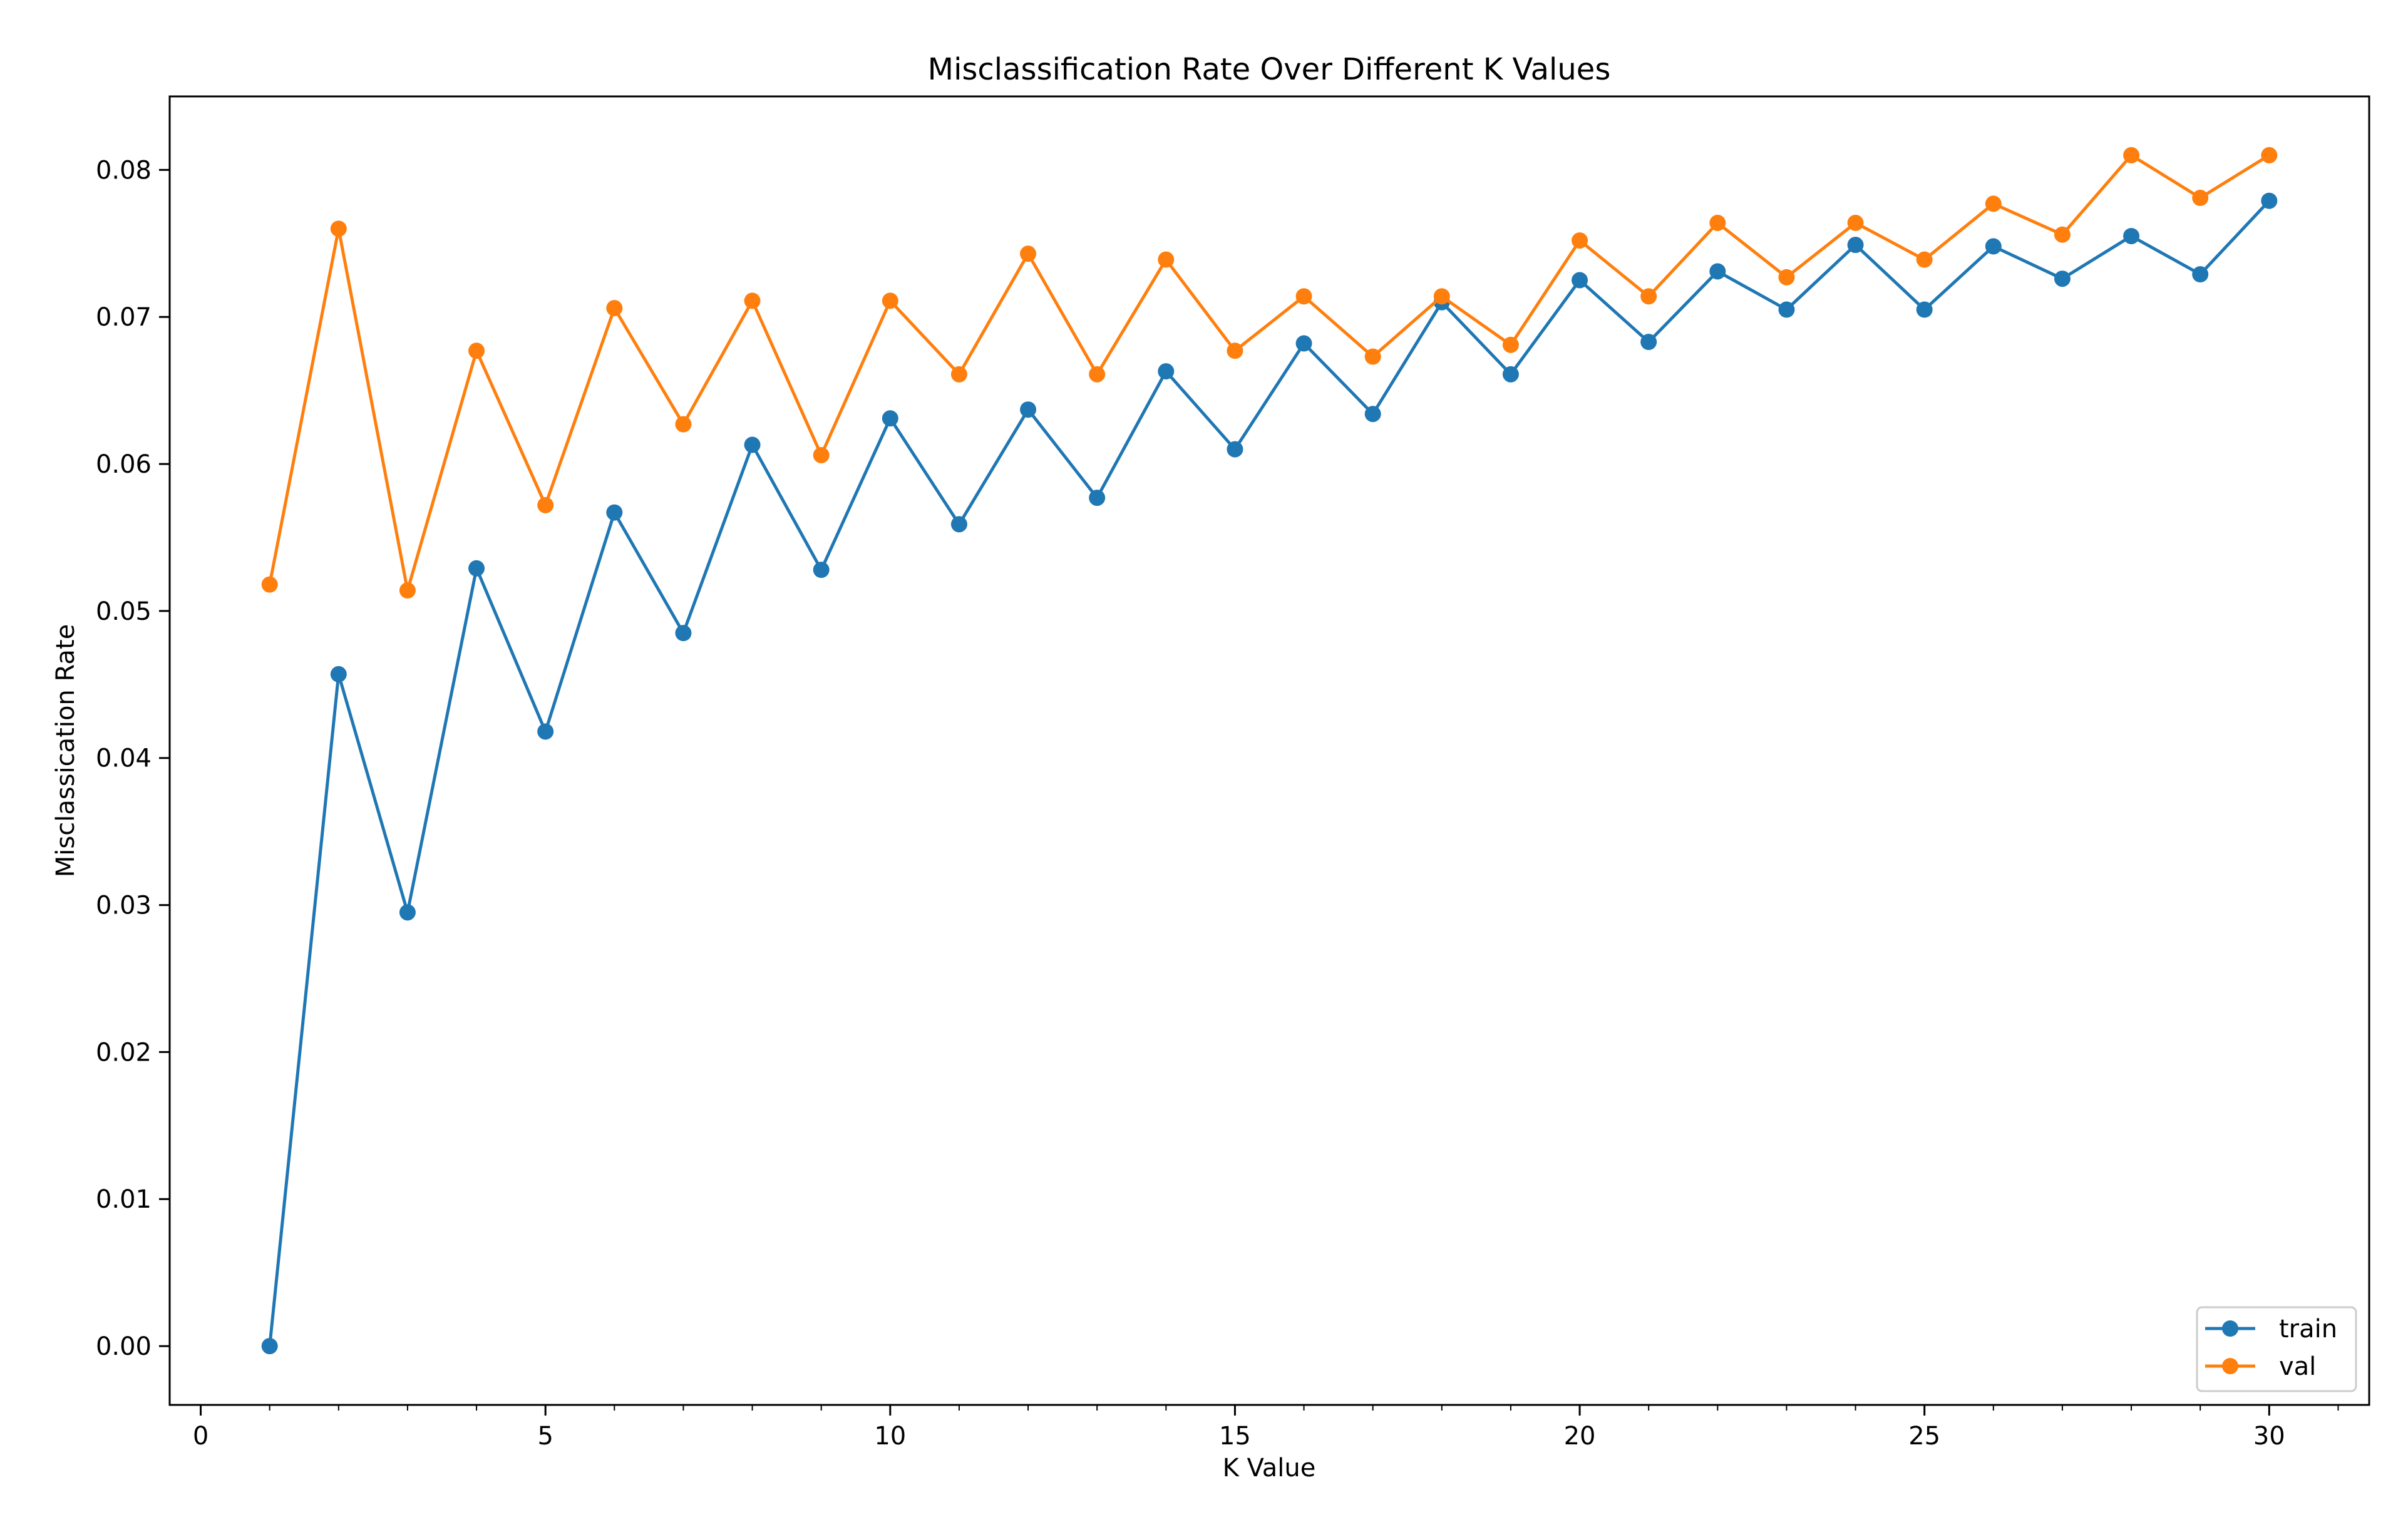  Describe the element at coordinates (2276, 1349) in the screenshot. I see `legend: train val` at that location.